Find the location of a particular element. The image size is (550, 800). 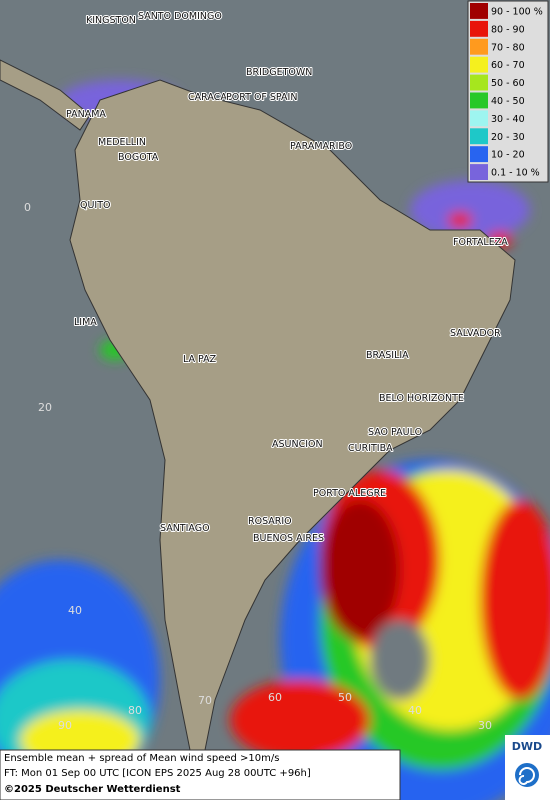

city: CURITIBA is located at coordinates (370, 448).